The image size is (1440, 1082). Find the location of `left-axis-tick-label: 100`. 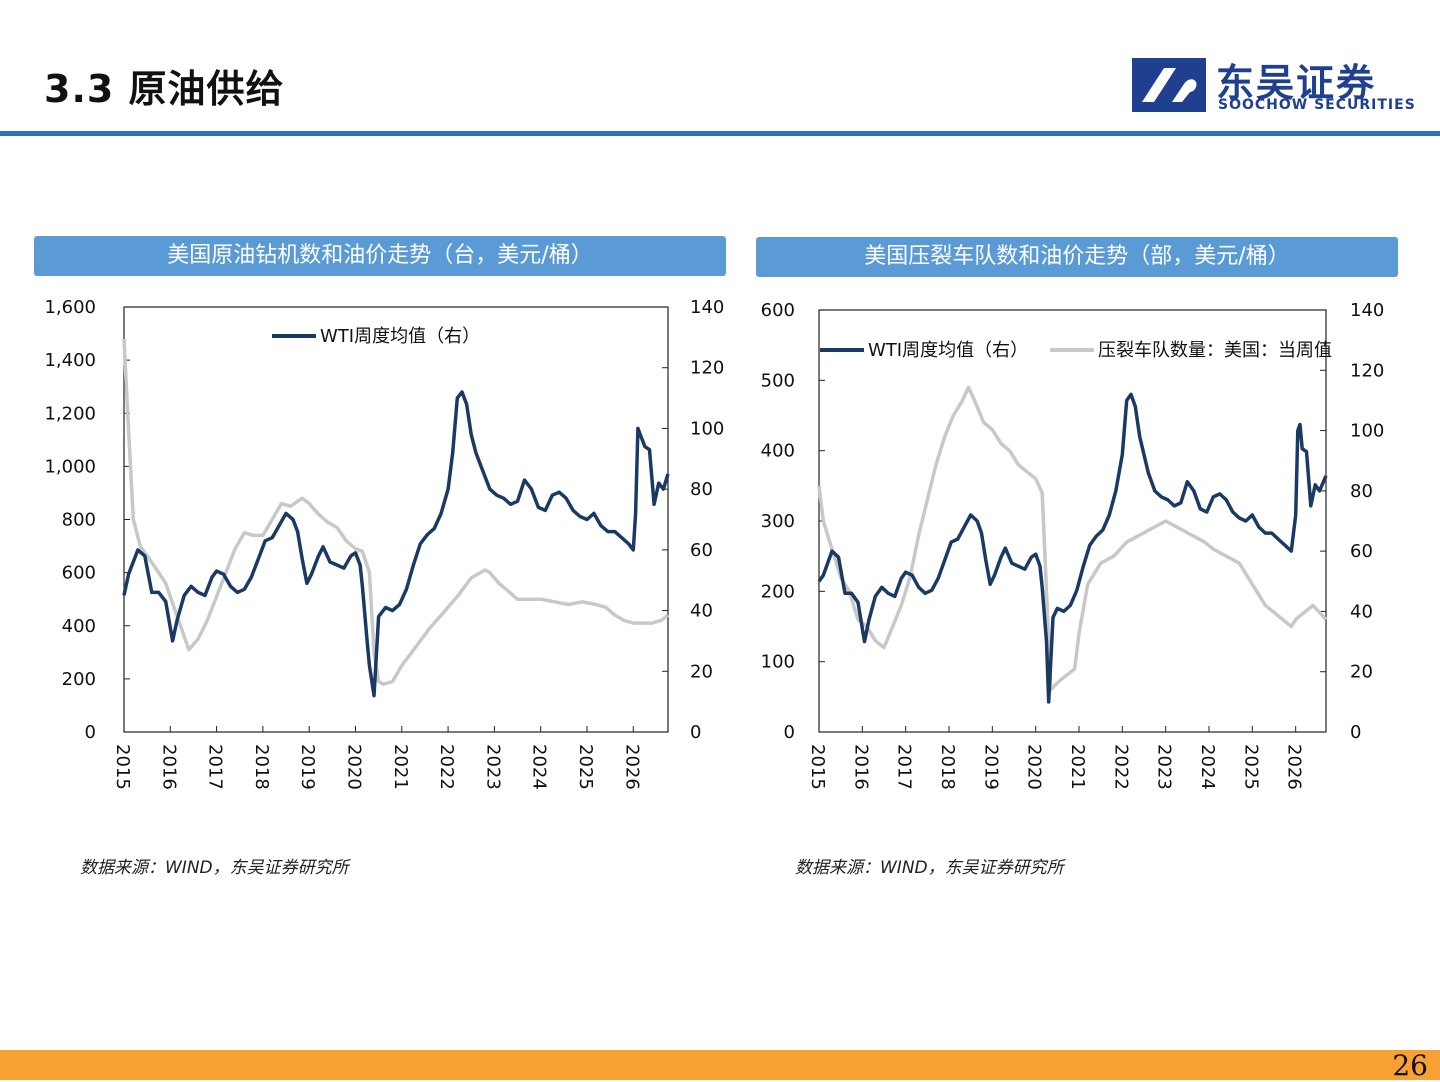

left-axis-tick-label: 100 is located at coordinates (778, 662).